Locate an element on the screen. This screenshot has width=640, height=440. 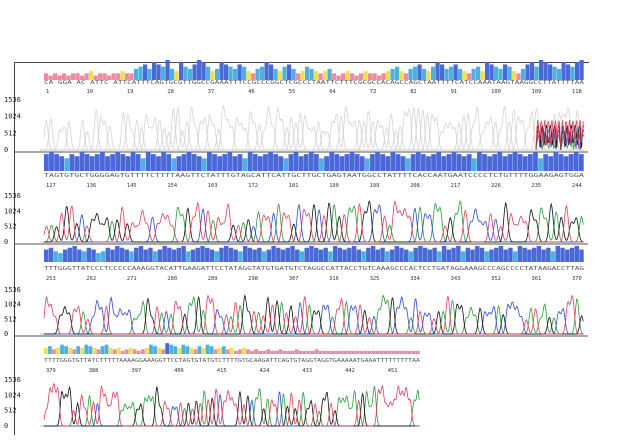
position-label: 262 is located at coordinates (92, 279).